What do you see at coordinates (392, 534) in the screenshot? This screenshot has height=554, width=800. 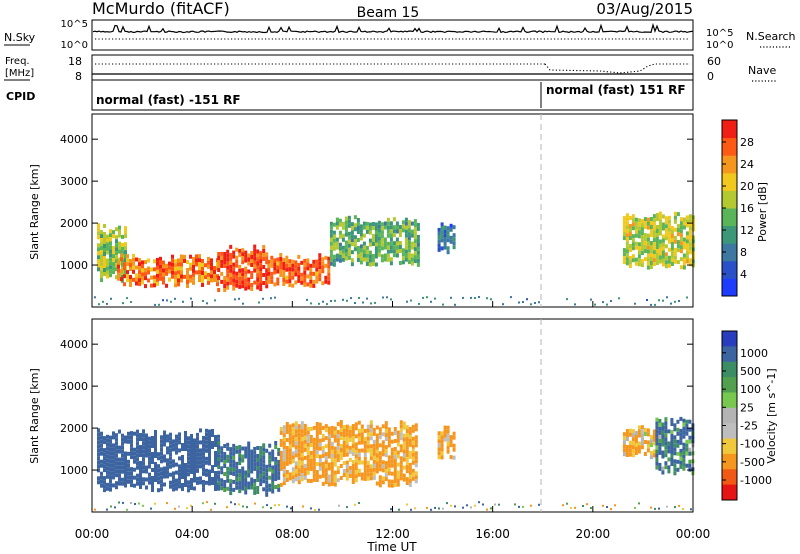 I see `time-tick-label: 12:00` at bounding box center [392, 534].